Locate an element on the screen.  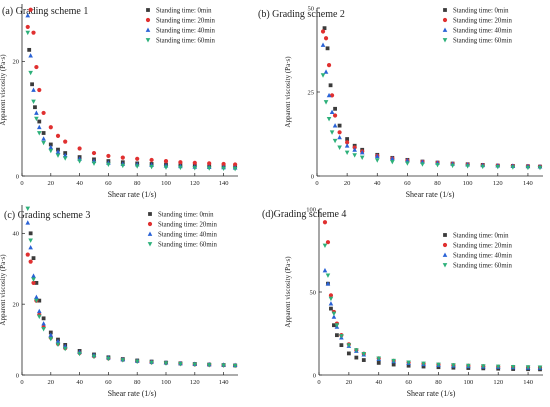
legend-label: Standing time: 40min is located at coordinates (483, 256).